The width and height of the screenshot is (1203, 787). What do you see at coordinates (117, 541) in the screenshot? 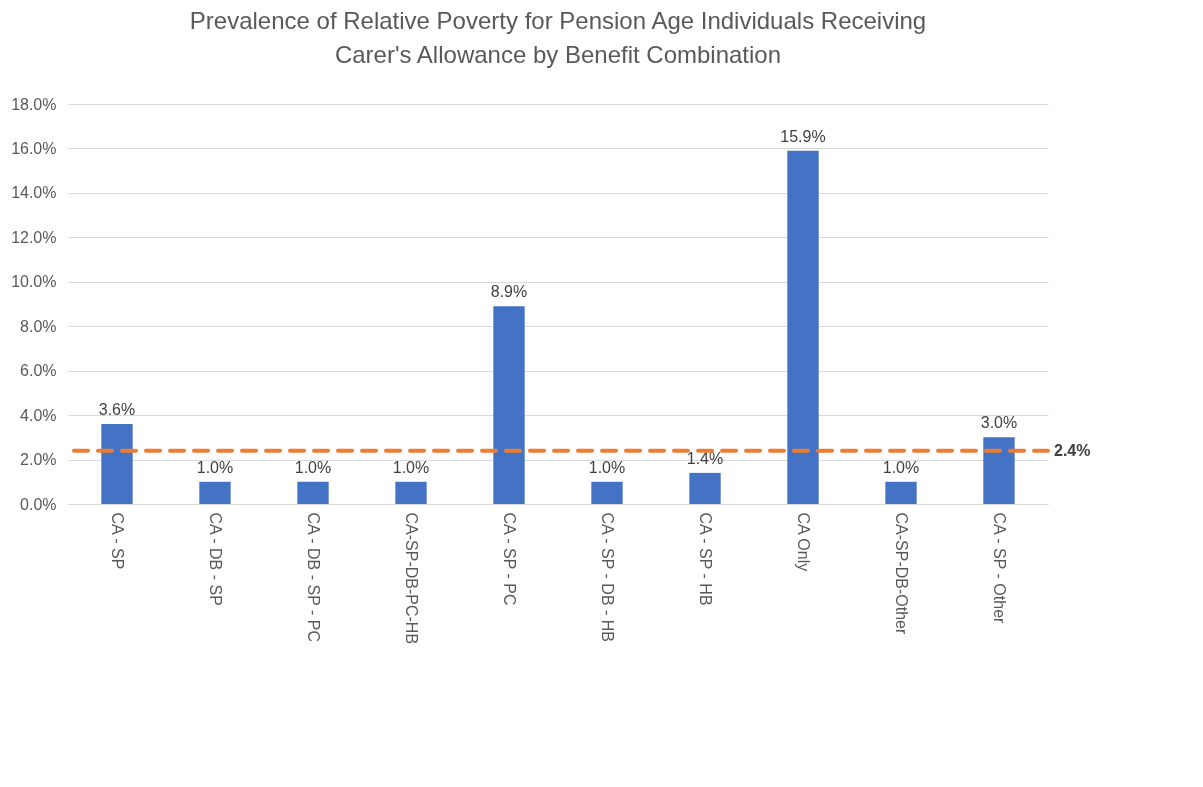
I see `x-tick-label: CA - SP` at bounding box center [117, 541].